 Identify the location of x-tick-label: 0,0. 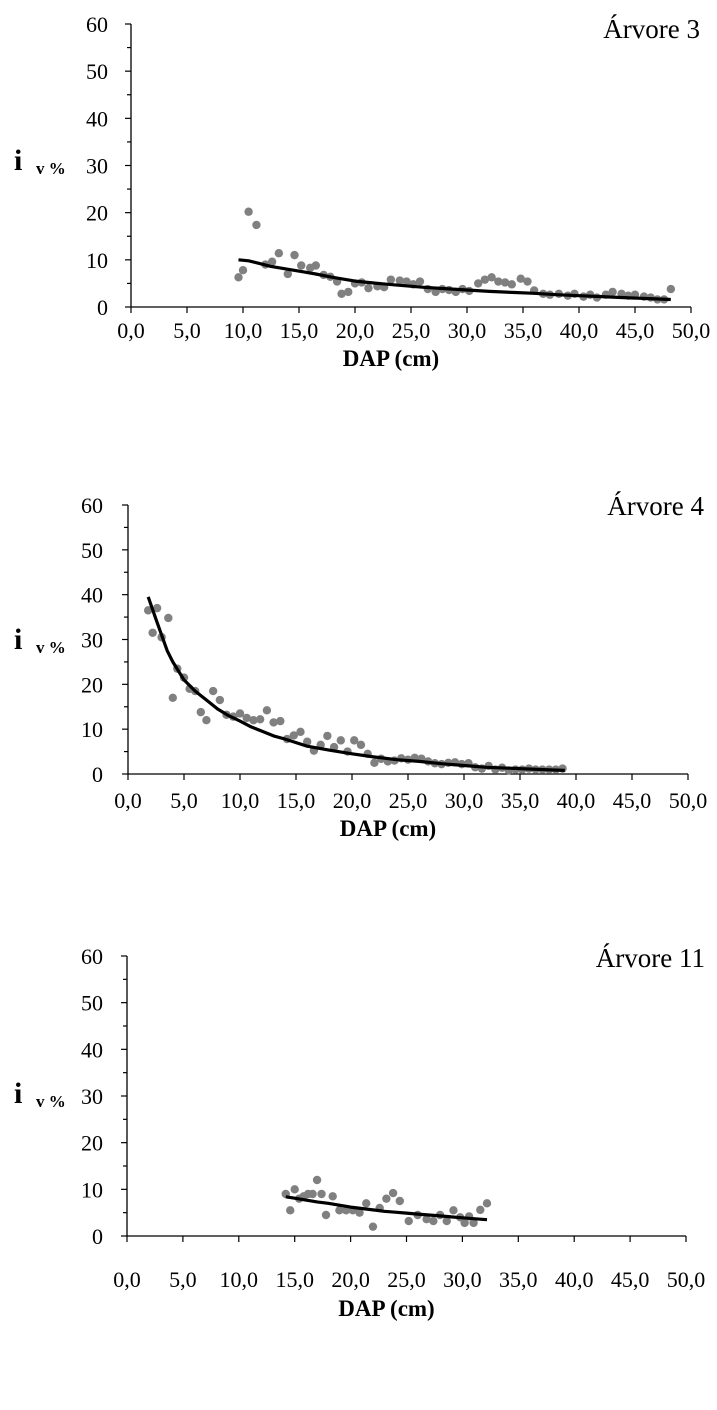
(127, 1279).